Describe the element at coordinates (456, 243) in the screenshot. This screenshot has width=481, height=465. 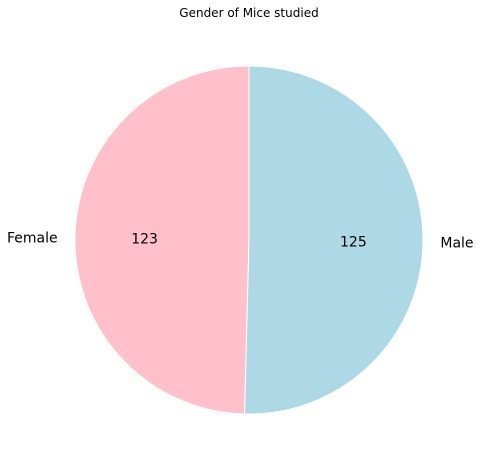
I see `slice-label-male: Male` at that location.